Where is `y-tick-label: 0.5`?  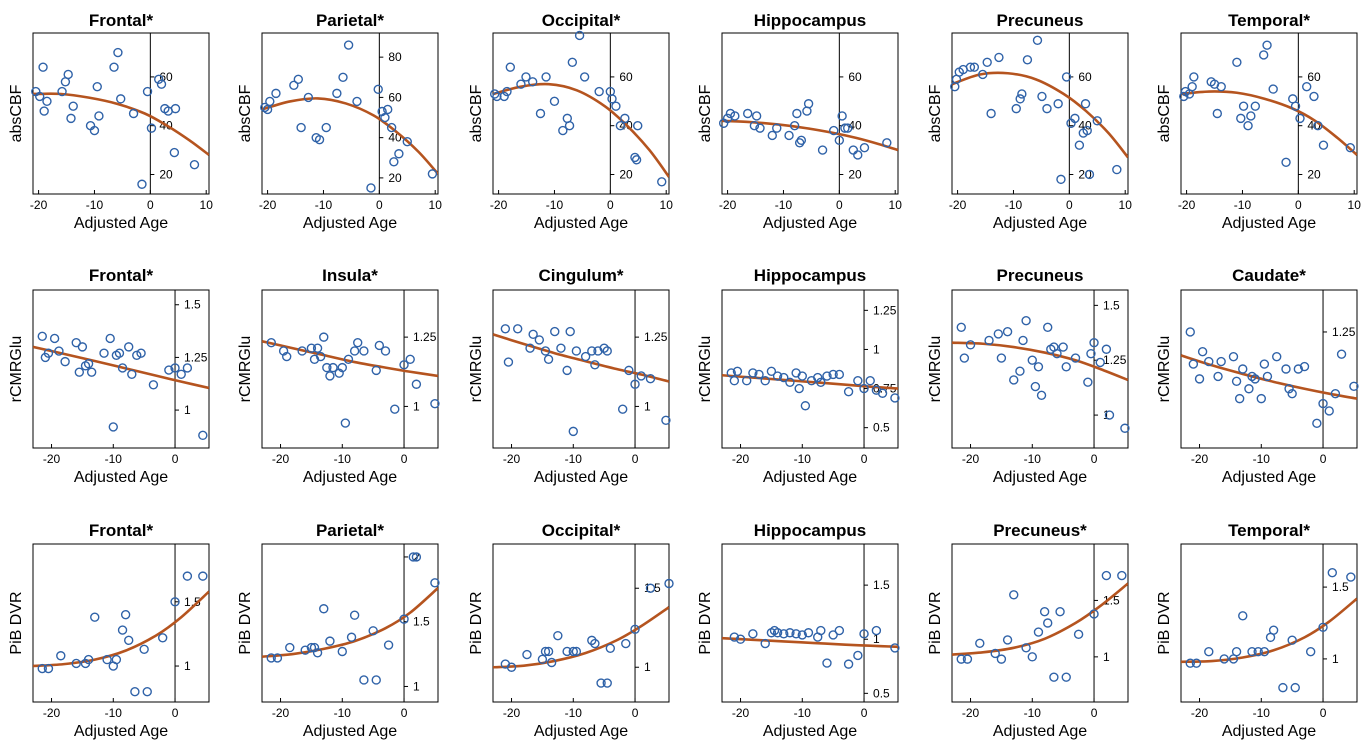
y-tick-label: 0.5 is located at coordinates (881, 693).